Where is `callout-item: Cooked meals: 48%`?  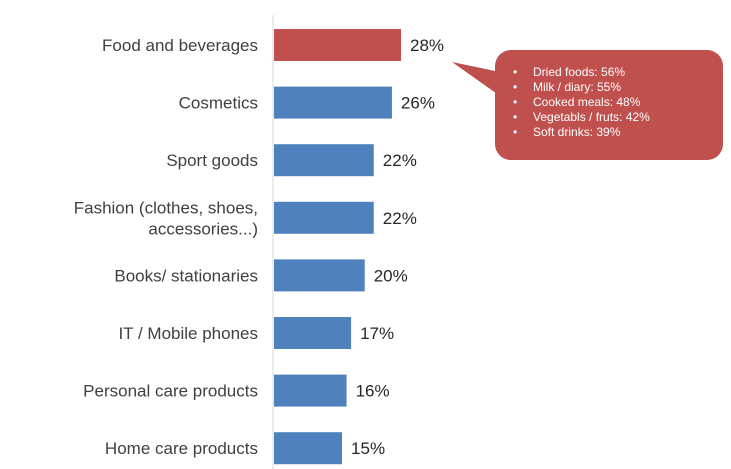
callout-item: Cooked meals: 48% is located at coordinates (618, 102).